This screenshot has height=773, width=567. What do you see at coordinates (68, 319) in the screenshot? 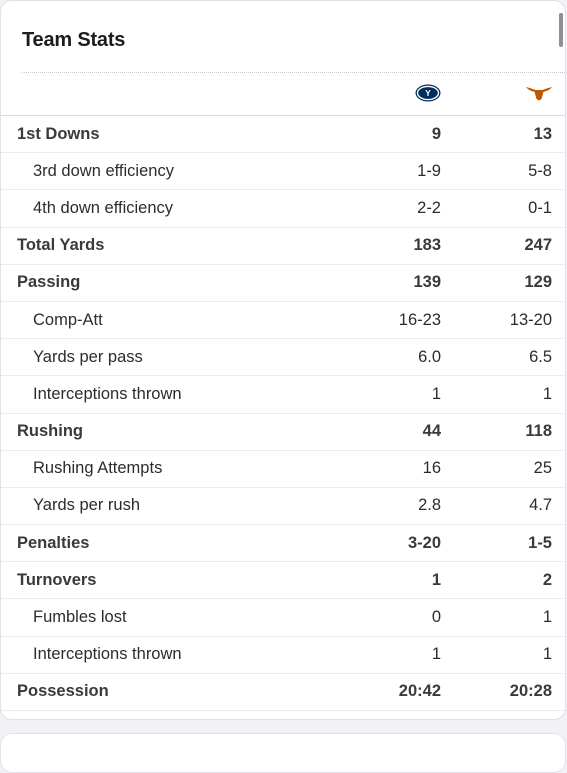
I see `stat-label: Comp-Att` at bounding box center [68, 319].